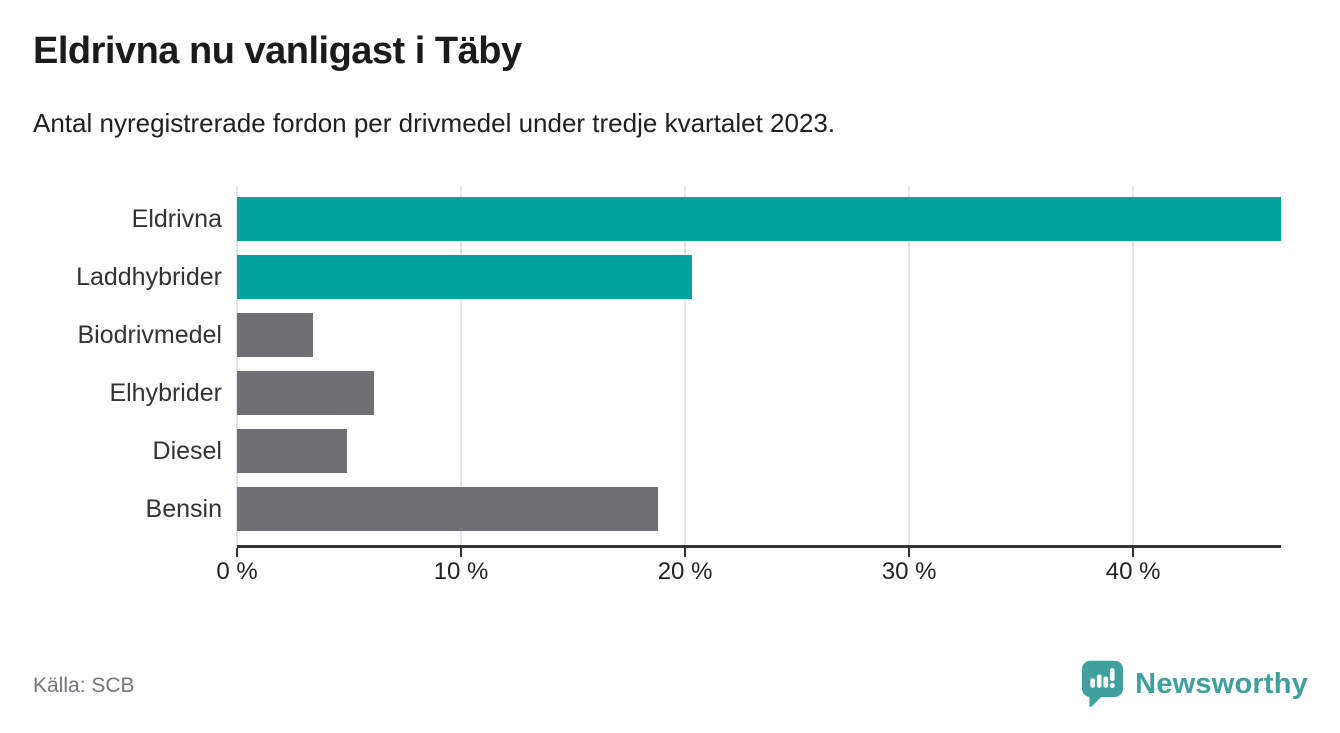 The height and width of the screenshot is (733, 1340). I want to click on bar-laddhybrider, so click(464, 277).